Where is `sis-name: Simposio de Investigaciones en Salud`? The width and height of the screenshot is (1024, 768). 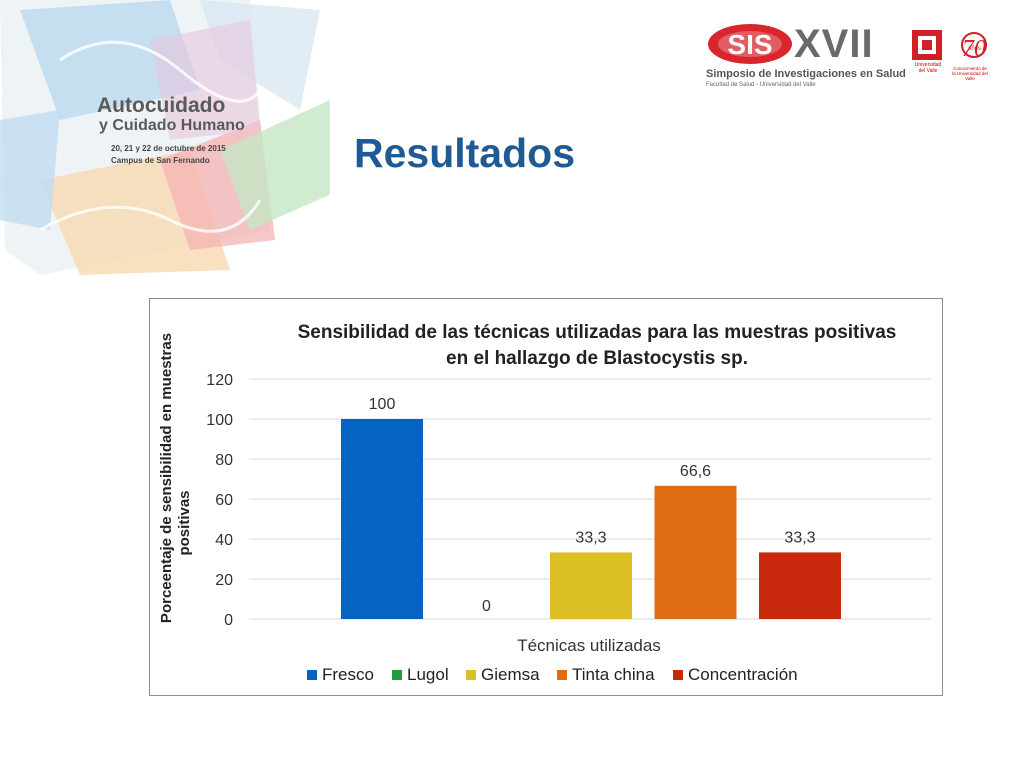 sis-name: Simposio de Investigaciones en Salud is located at coordinates (806, 74).